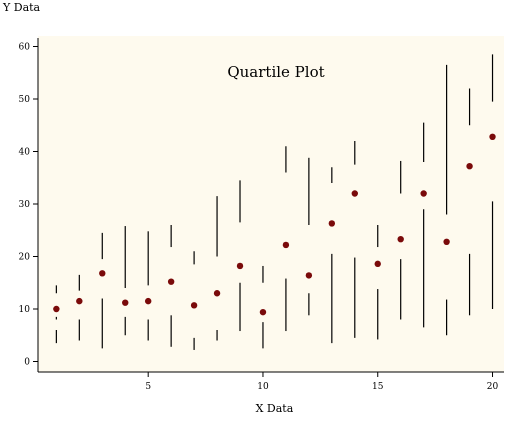  What do you see at coordinates (21, 7) in the screenshot?
I see `y-axis-title: Y Data` at bounding box center [21, 7].